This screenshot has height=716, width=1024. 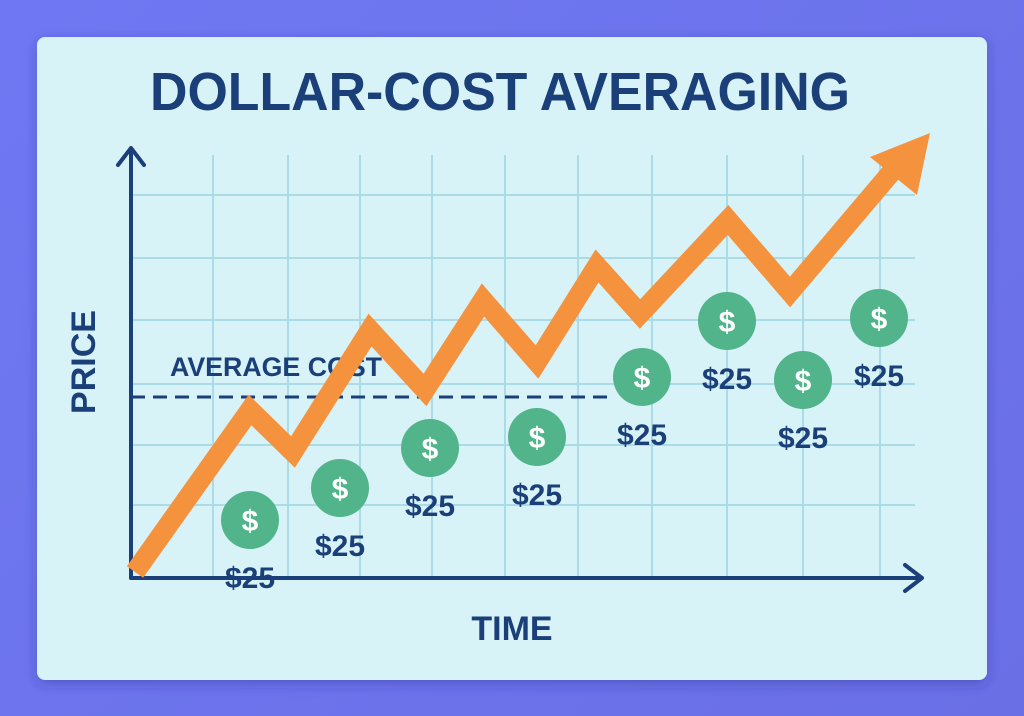 I want to click on x-axis-label: TIME, so click(x=511, y=629).